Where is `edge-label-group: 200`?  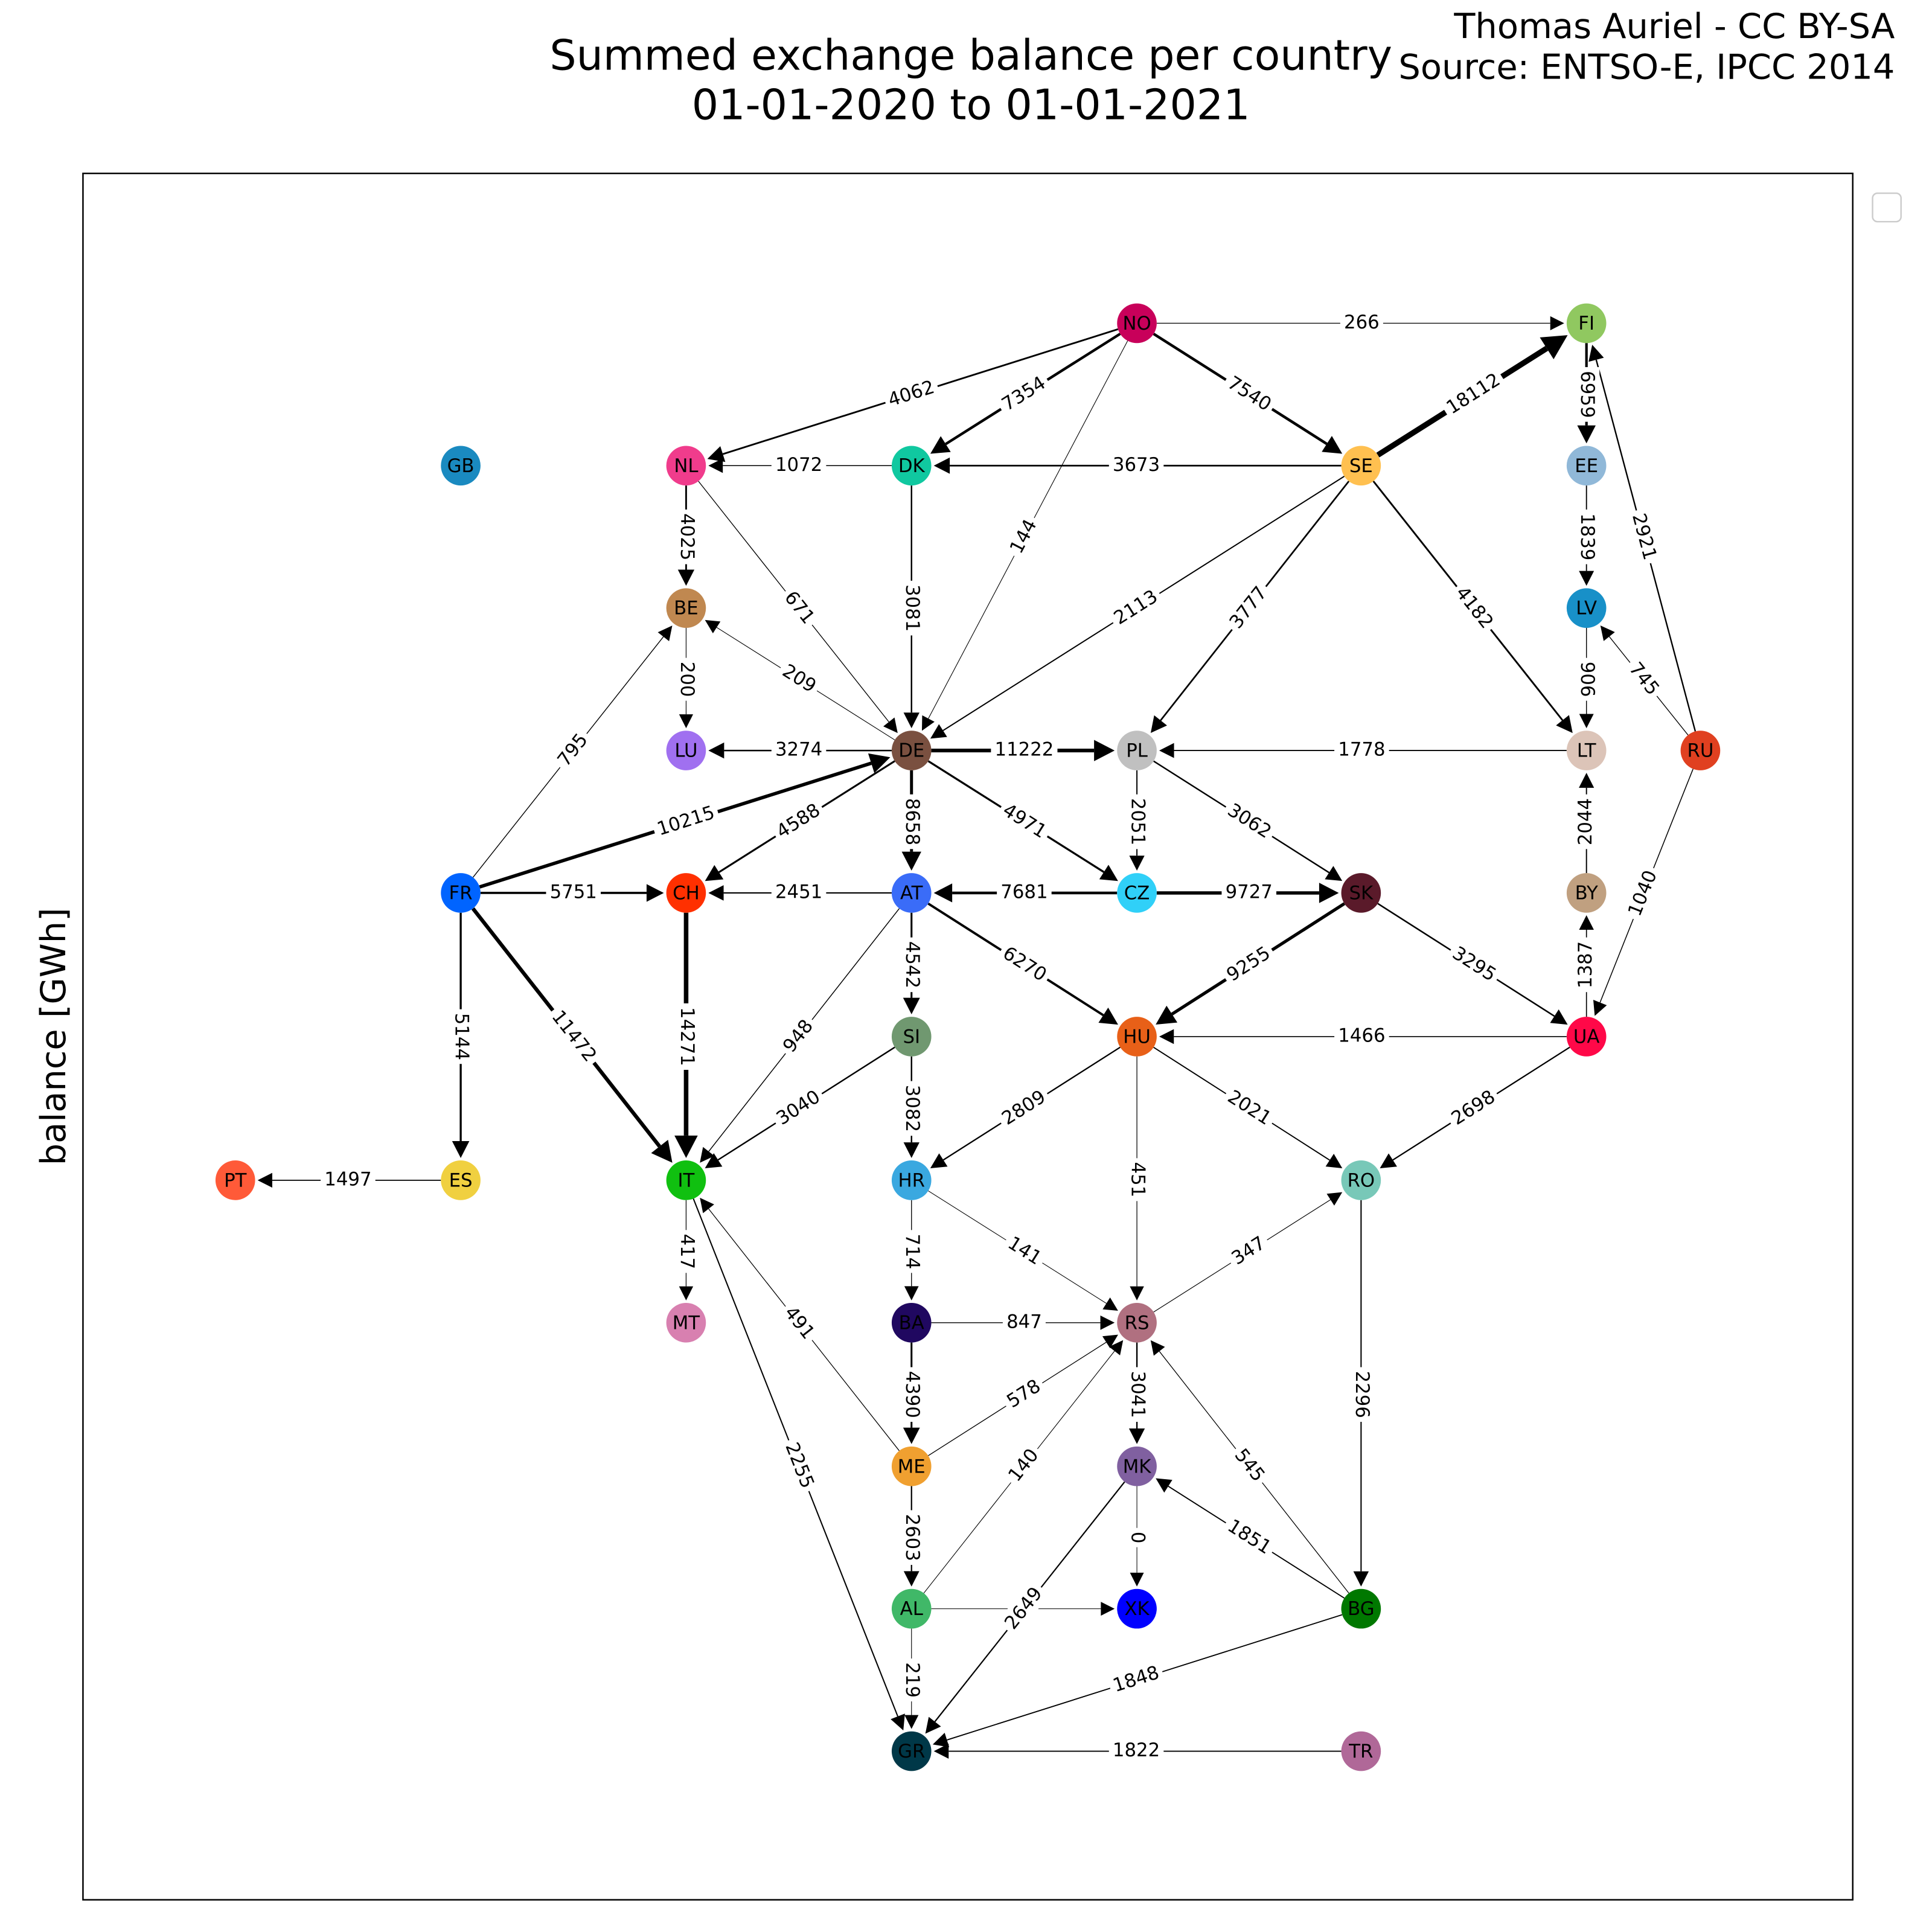 edge-label-group: 200 is located at coordinates (687, 679).